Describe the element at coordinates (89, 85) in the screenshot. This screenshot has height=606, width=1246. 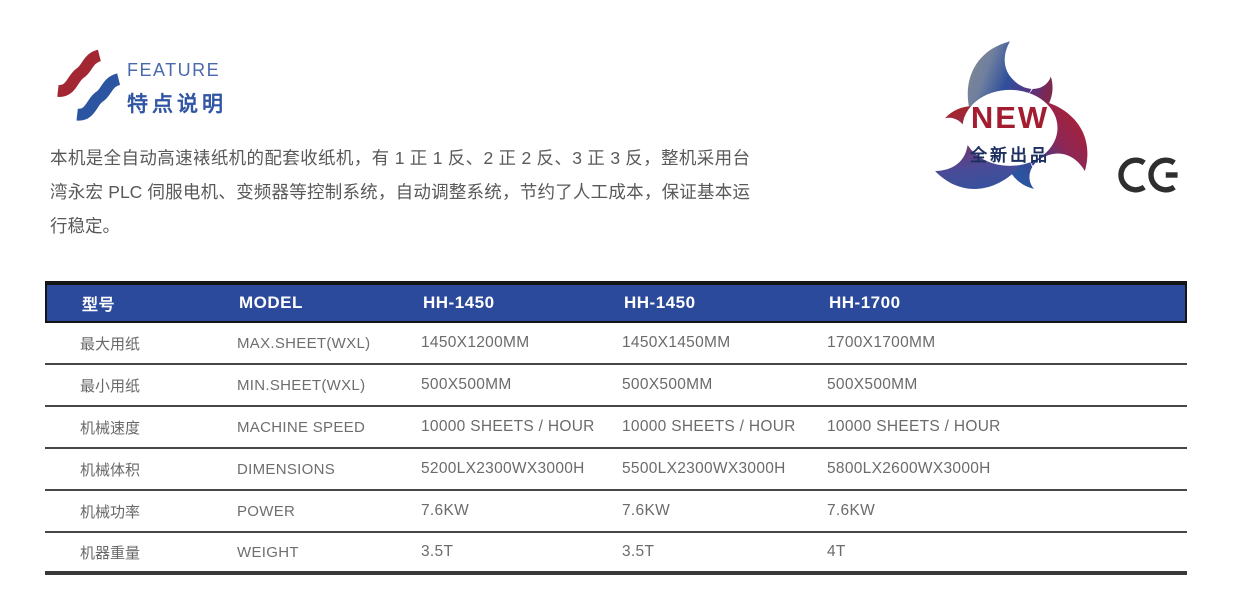
I see `brand-logo-icon` at that location.